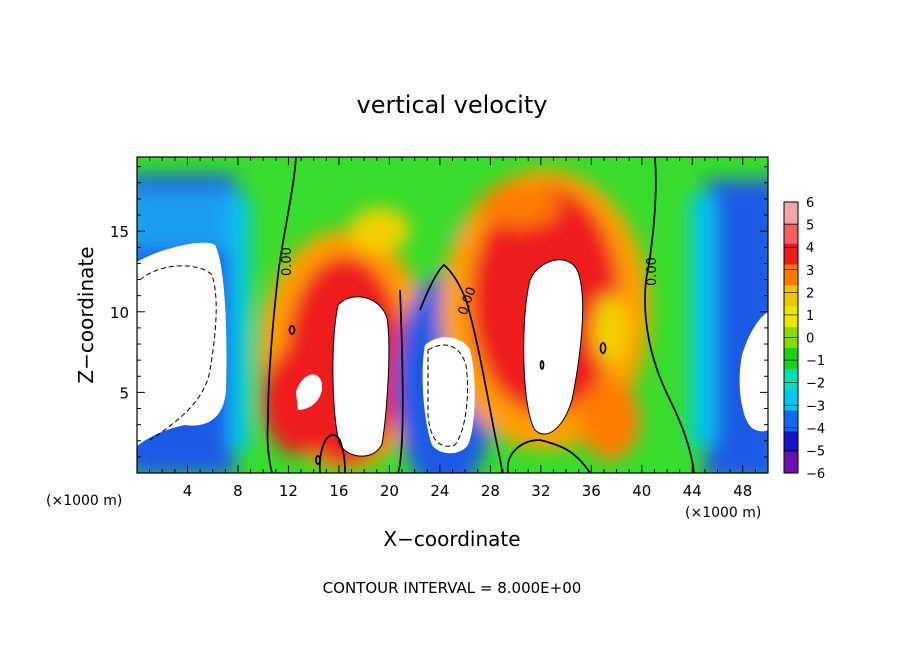 The height and width of the screenshot is (654, 904). What do you see at coordinates (238, 491) in the screenshot?
I see `x-tick-label: 8` at bounding box center [238, 491].